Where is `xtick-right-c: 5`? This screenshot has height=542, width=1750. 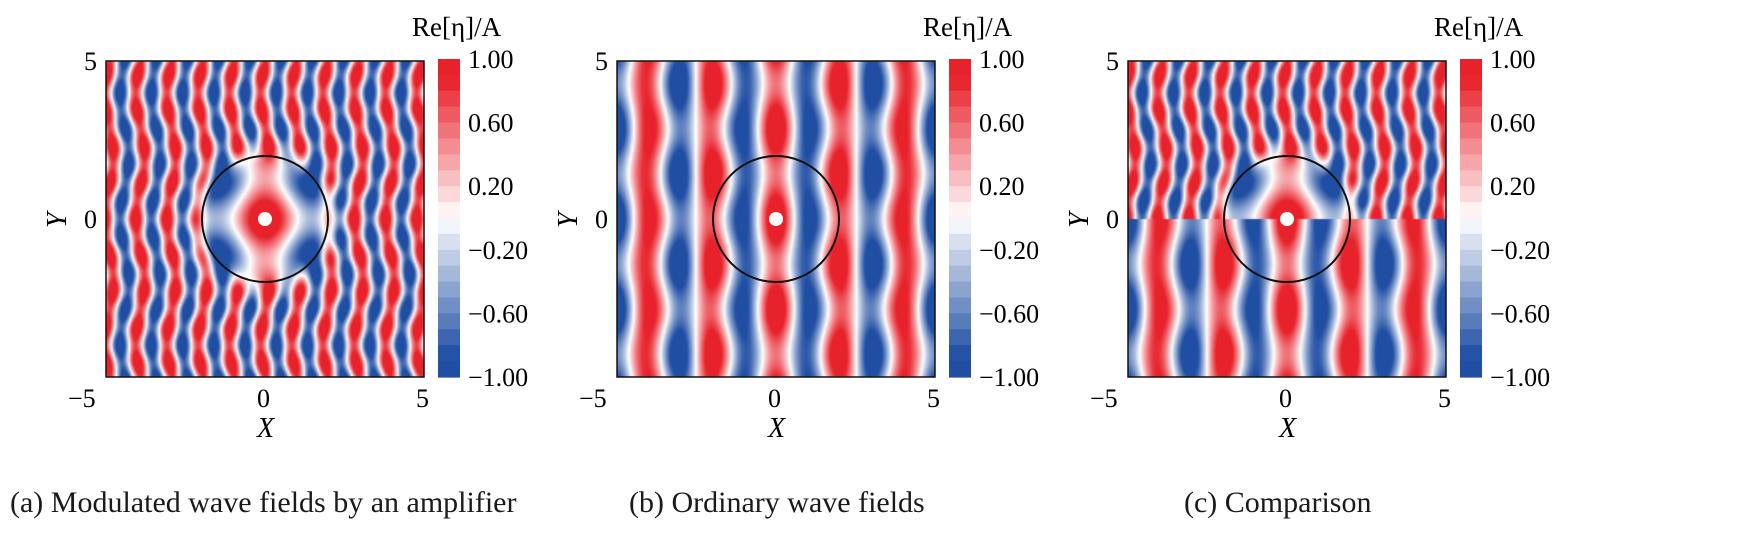 xtick-right-c: 5 is located at coordinates (1444, 398).